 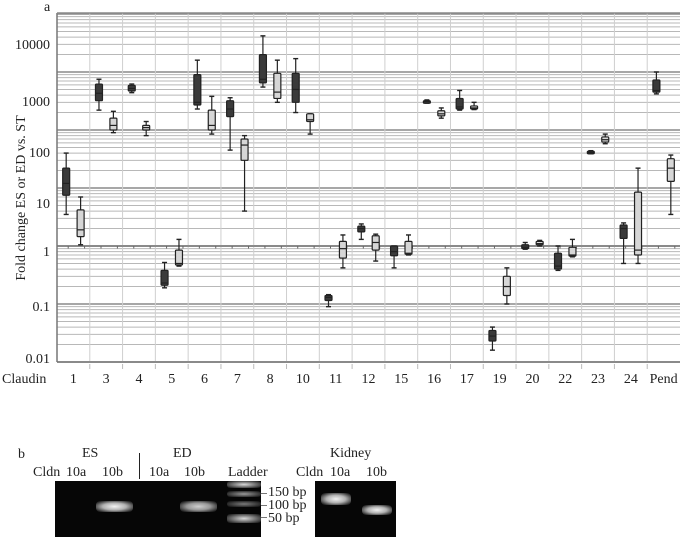 I want to click on box-claudin-23-es, so click(x=590, y=152).